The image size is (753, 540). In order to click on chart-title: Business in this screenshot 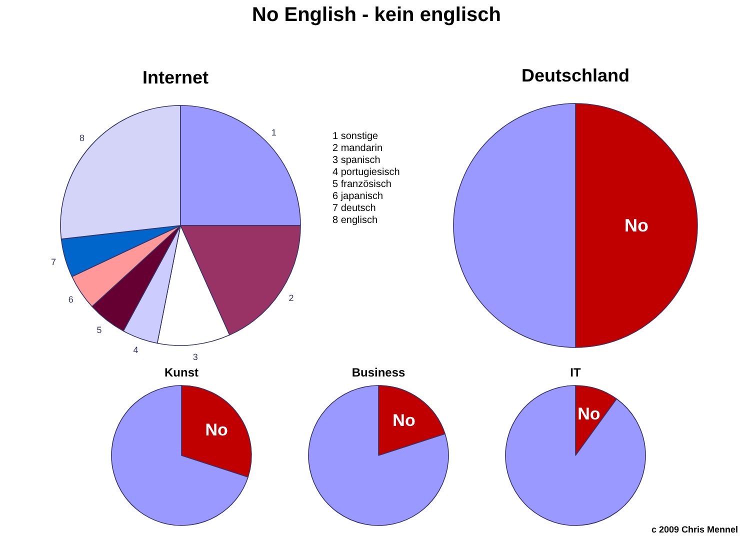, I will do `click(379, 373)`.